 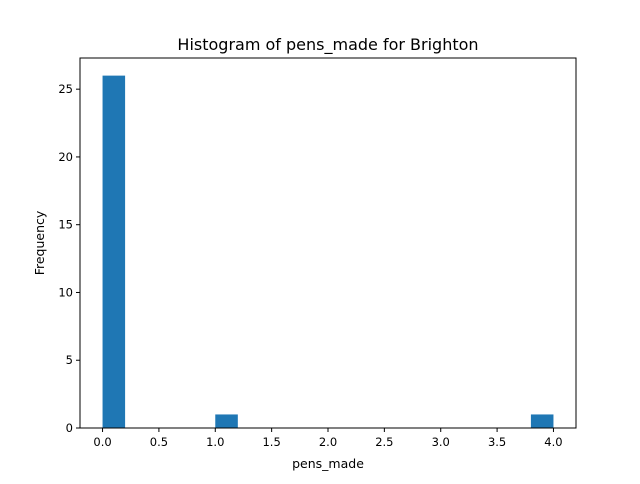 What do you see at coordinates (65, 292) in the screenshot?
I see `y-tick-label: 10` at bounding box center [65, 292].